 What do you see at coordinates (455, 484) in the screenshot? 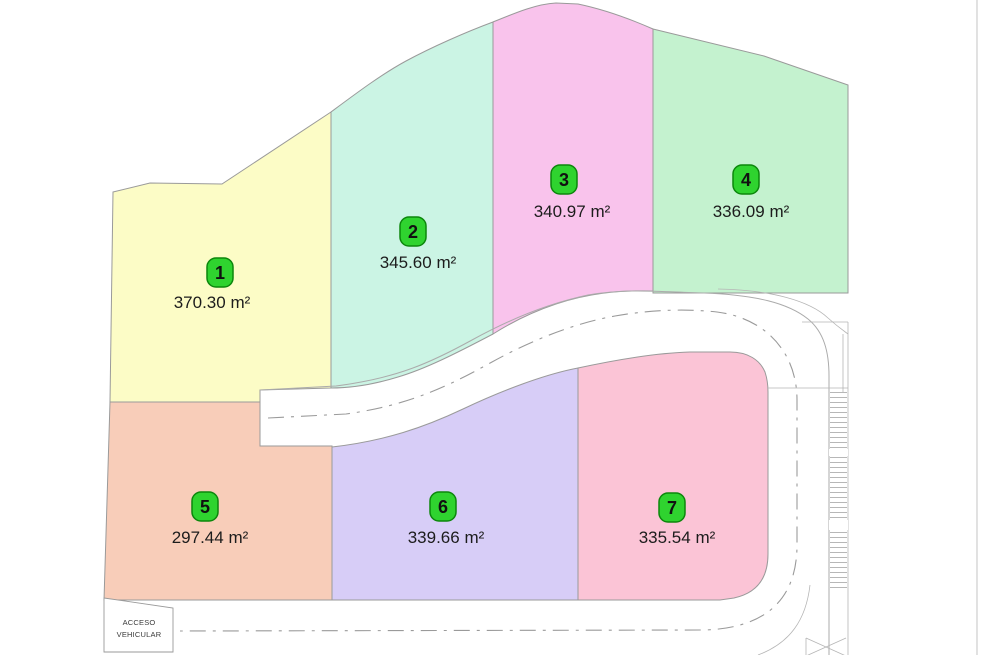
I see `lot-6-region` at bounding box center [455, 484].